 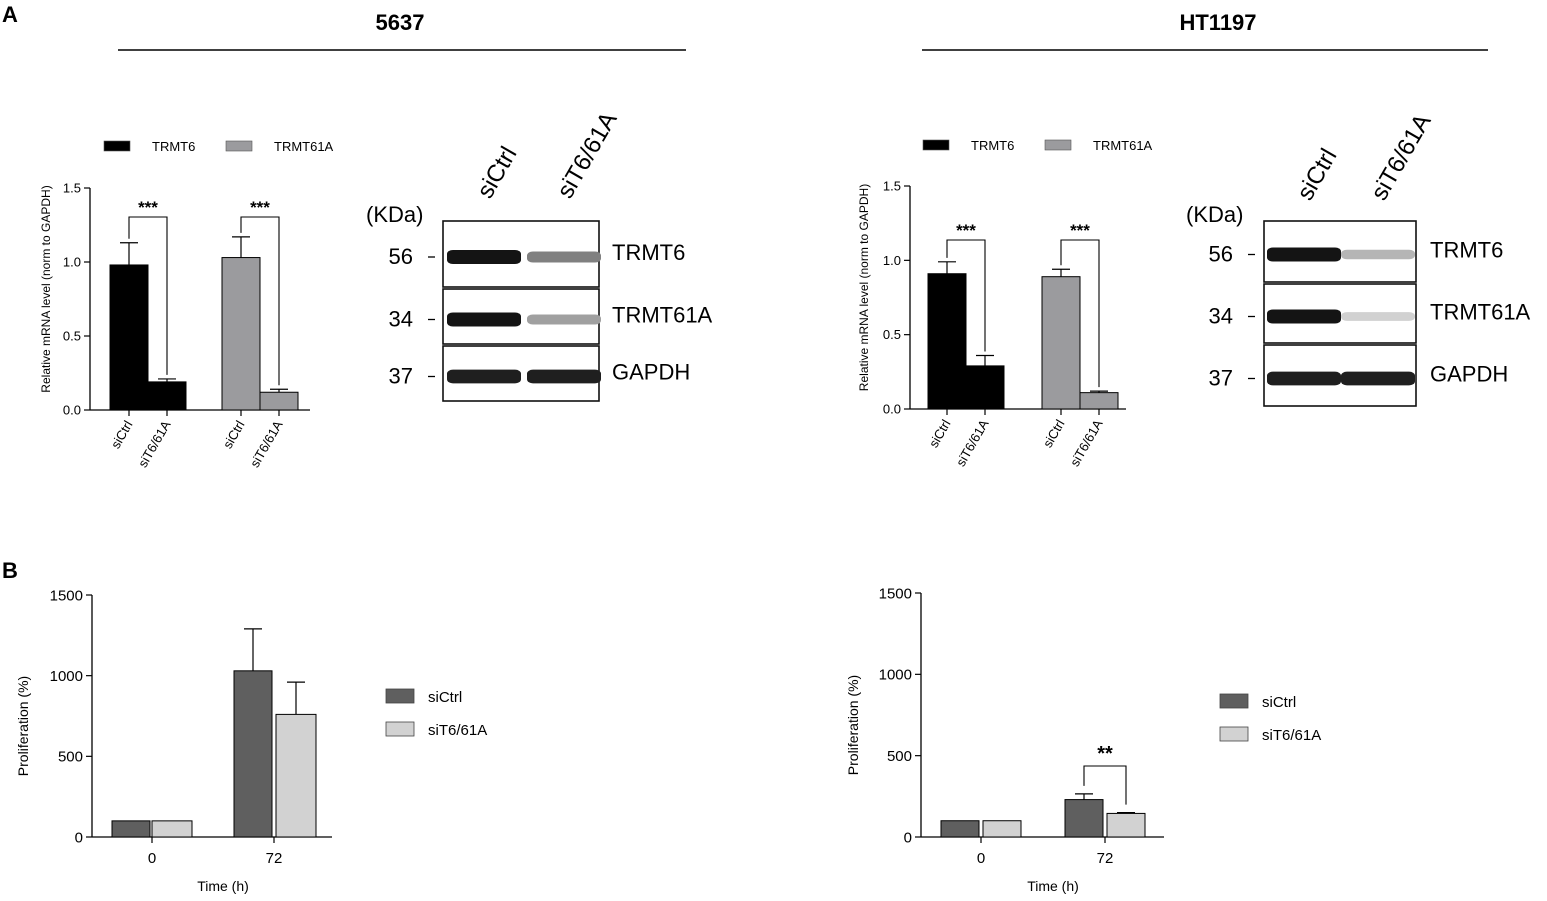 What do you see at coordinates (1217, 22) in the screenshot?
I see `cell-line-title-ht1197: HT1197` at bounding box center [1217, 22].